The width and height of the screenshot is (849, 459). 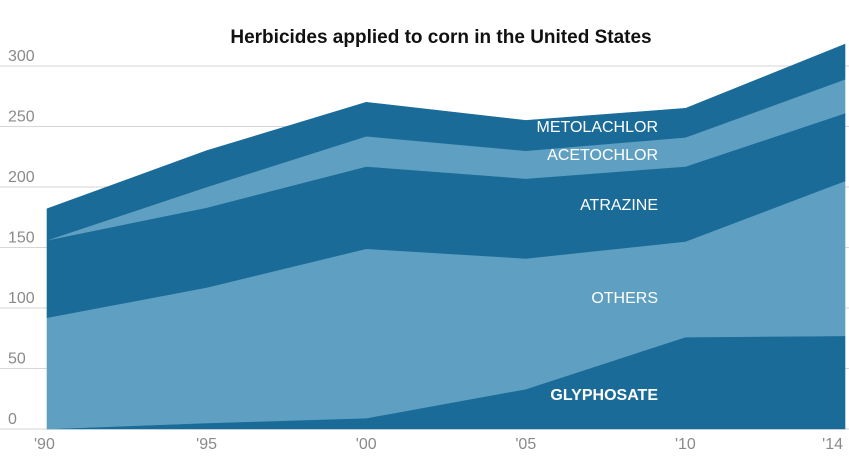 What do you see at coordinates (604, 395) in the screenshot?
I see `series-label-glyphosate: GLYPHOSATE` at bounding box center [604, 395].